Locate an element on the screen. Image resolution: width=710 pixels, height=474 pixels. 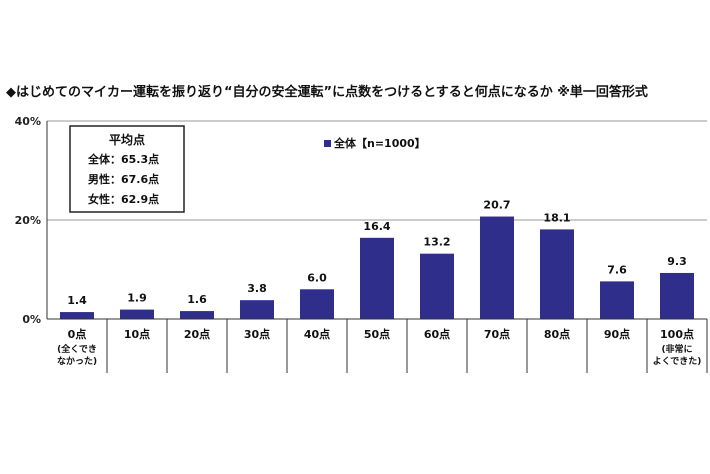
value-label: 16.4 is located at coordinates (376, 226).